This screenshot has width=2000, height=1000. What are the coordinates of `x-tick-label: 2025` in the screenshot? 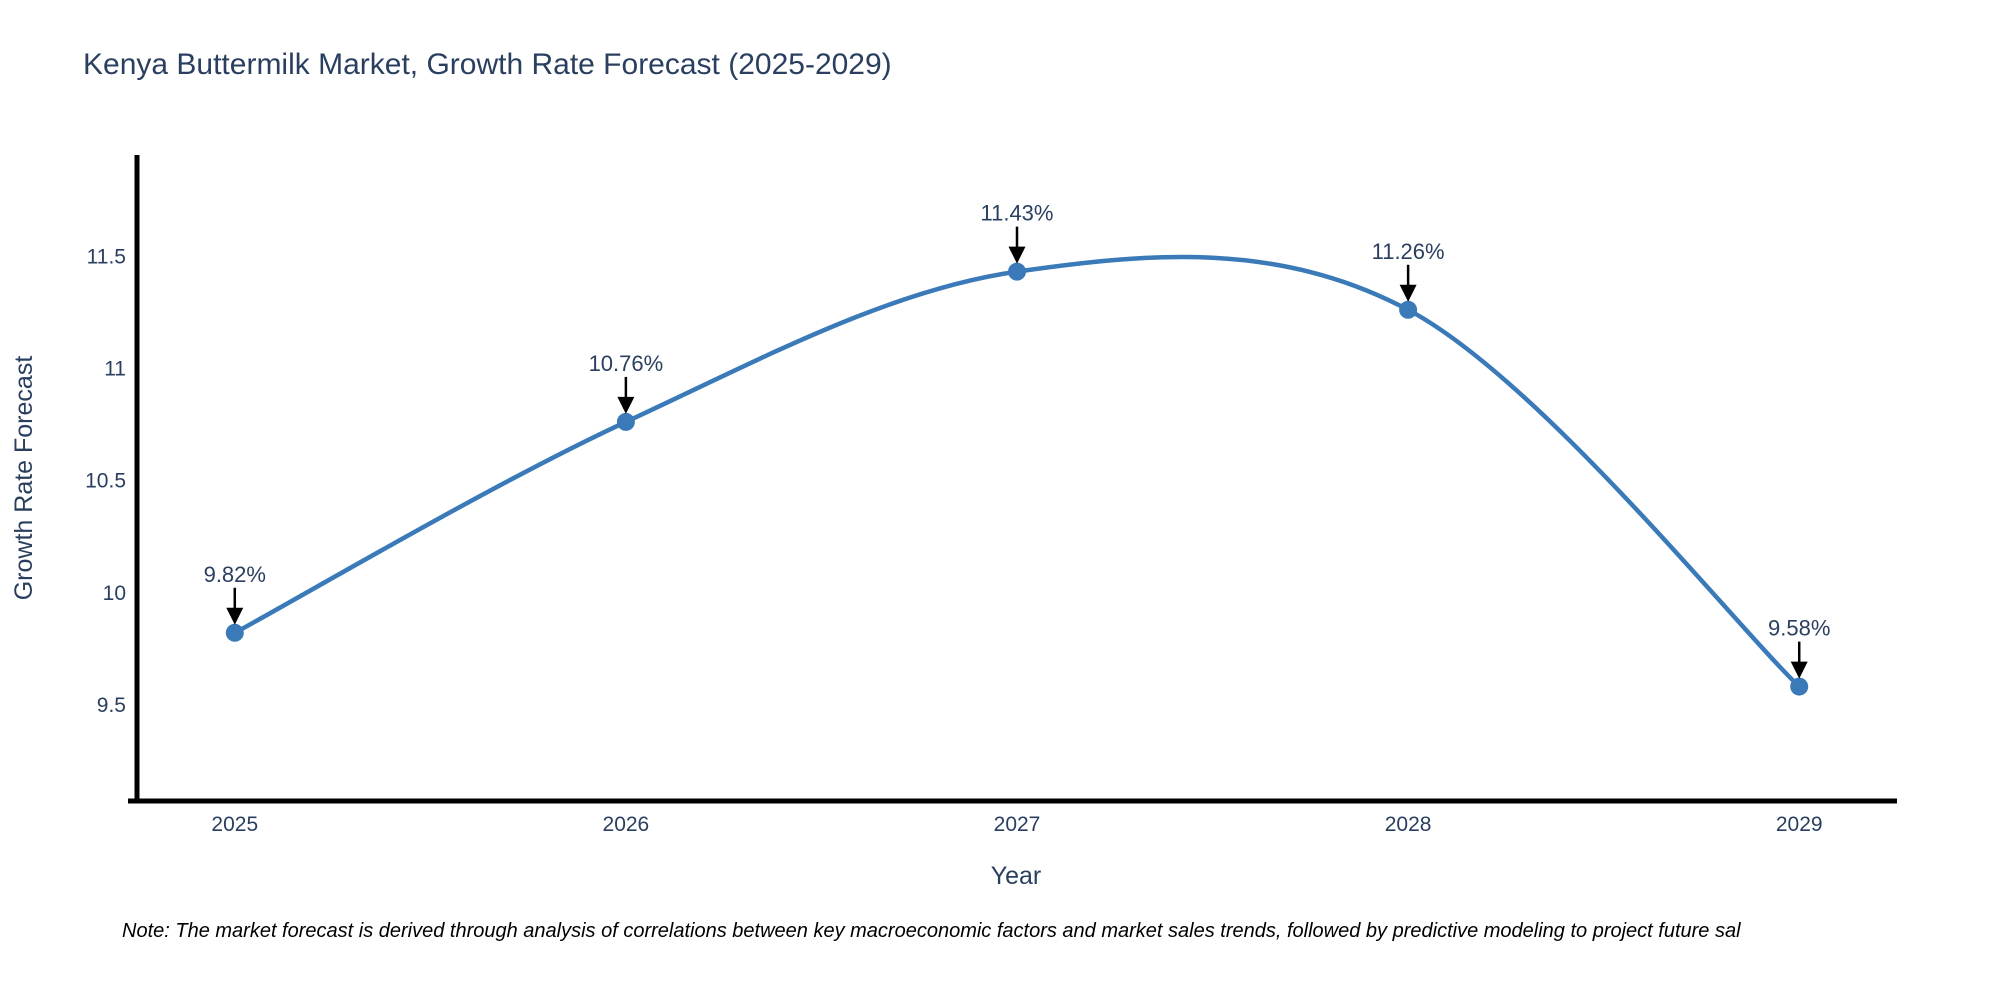 It's located at (234, 824).